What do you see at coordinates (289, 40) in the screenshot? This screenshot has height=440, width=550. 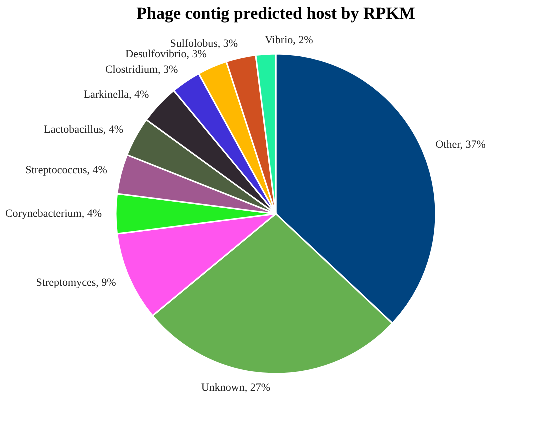 I see `slice-label: Vibrio, 2%` at bounding box center [289, 40].